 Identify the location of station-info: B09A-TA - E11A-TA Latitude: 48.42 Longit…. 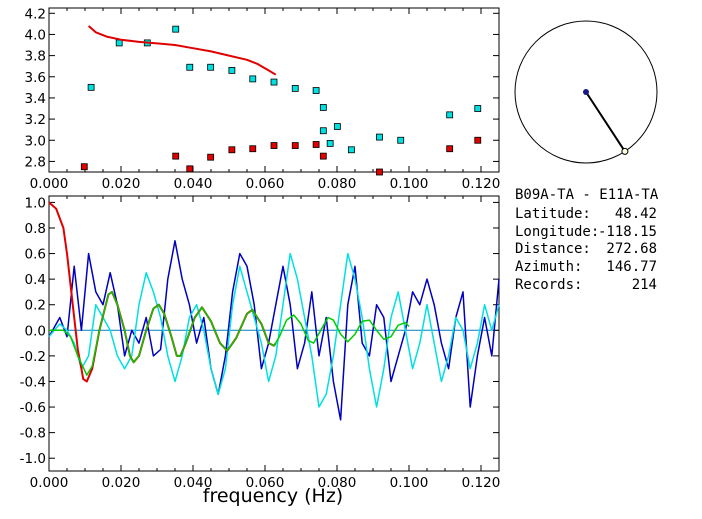
(587, 240).